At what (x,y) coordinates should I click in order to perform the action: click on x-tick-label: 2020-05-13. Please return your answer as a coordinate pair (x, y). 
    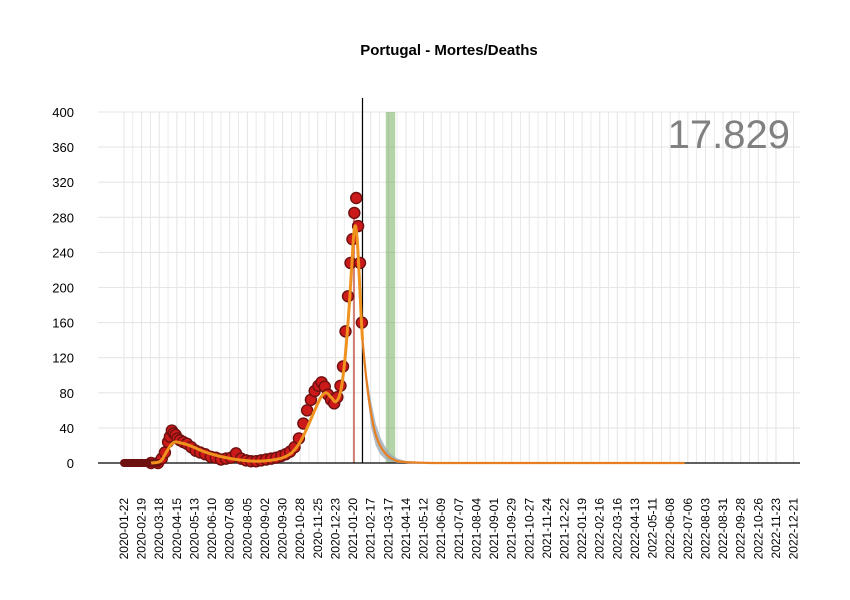
    Looking at the image, I should click on (194, 529).